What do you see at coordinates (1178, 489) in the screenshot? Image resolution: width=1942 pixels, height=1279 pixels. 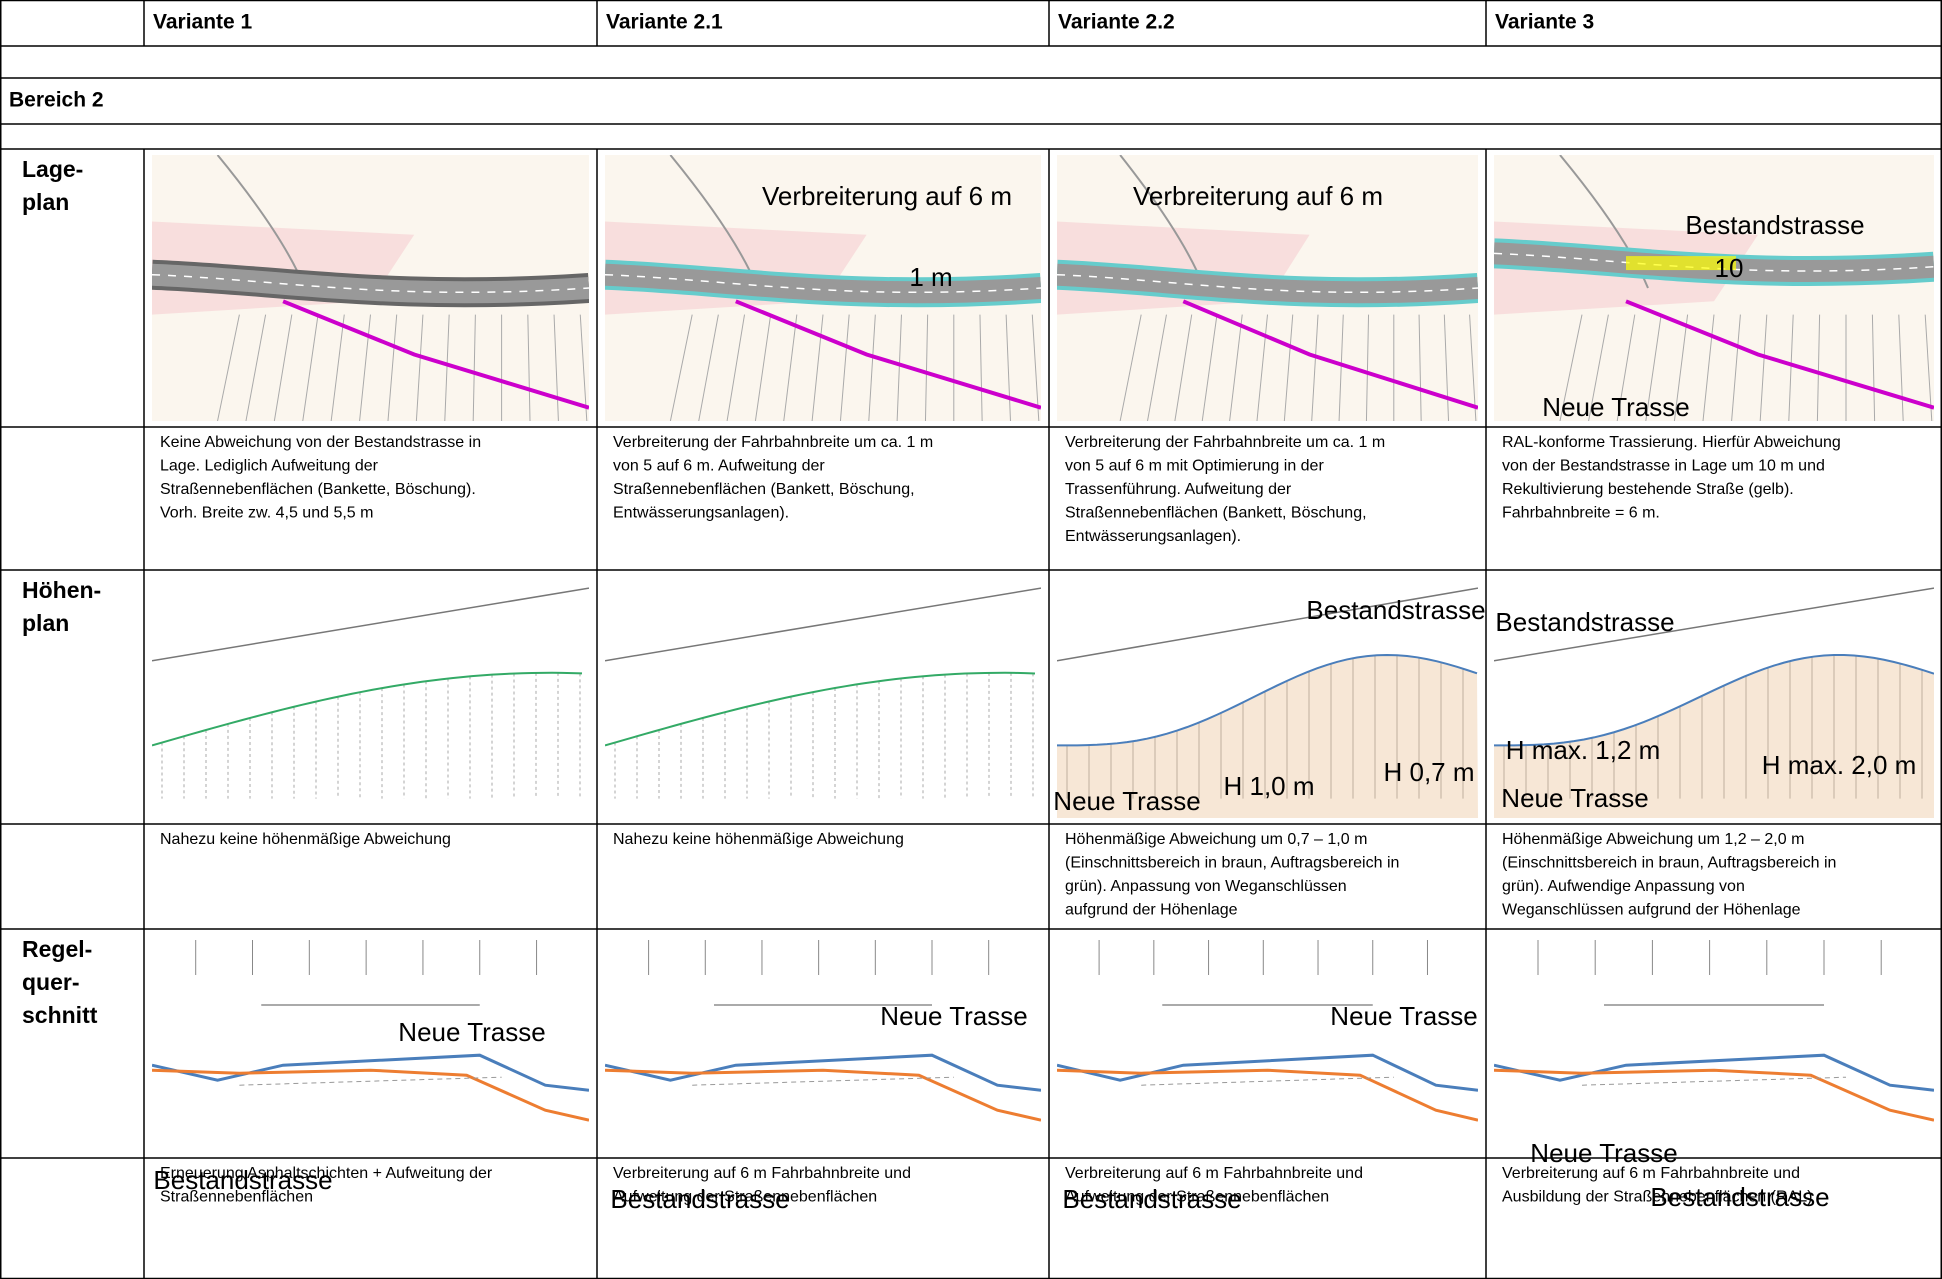 I see `description-line: Trassenführung. Aufweitung der` at bounding box center [1178, 489].